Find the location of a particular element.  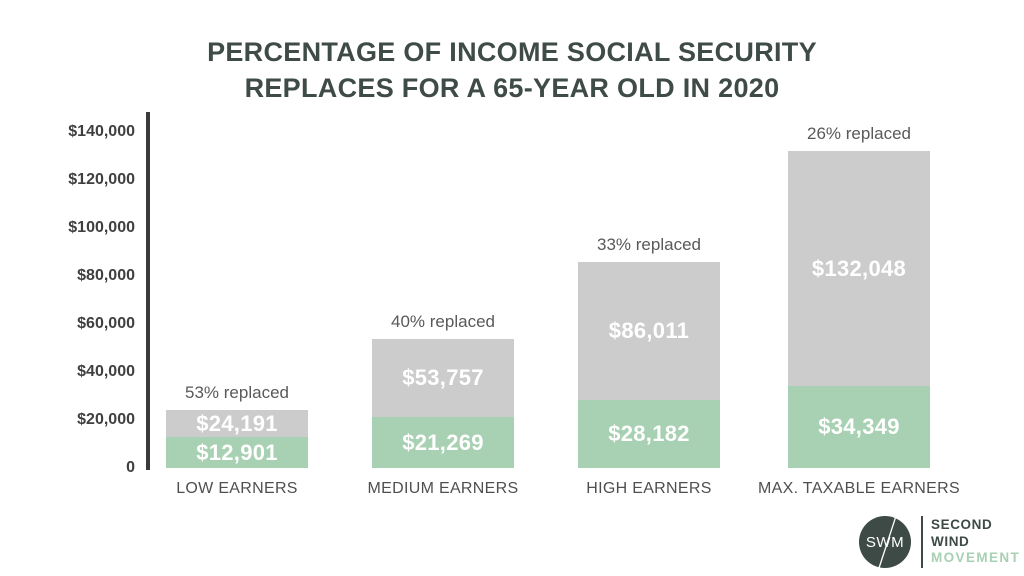

benefit-value-label: $12,901 is located at coordinates (237, 452).